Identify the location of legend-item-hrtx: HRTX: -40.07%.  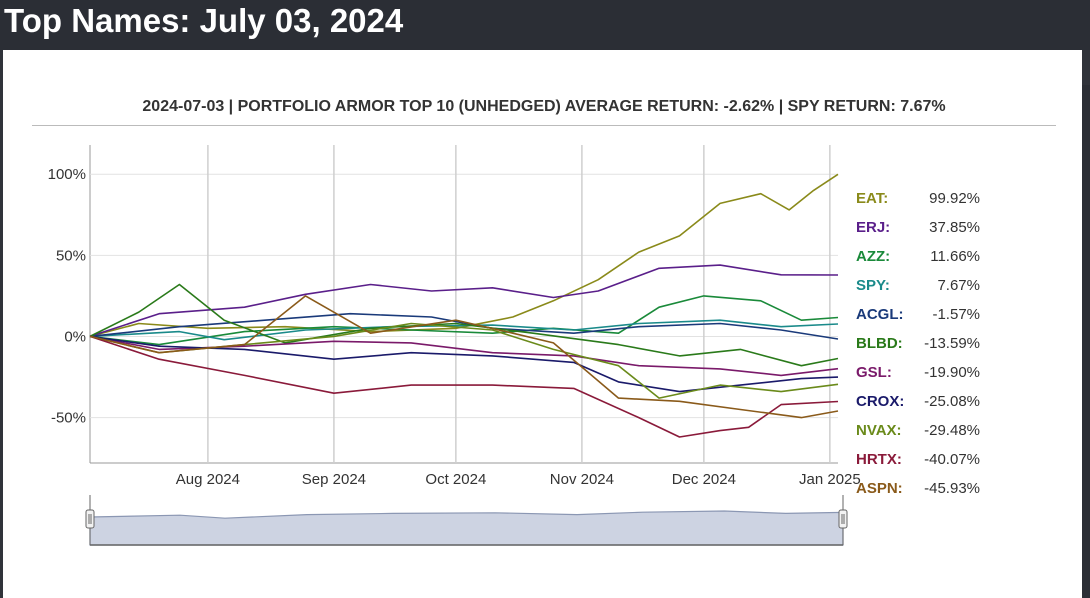
(921, 465).